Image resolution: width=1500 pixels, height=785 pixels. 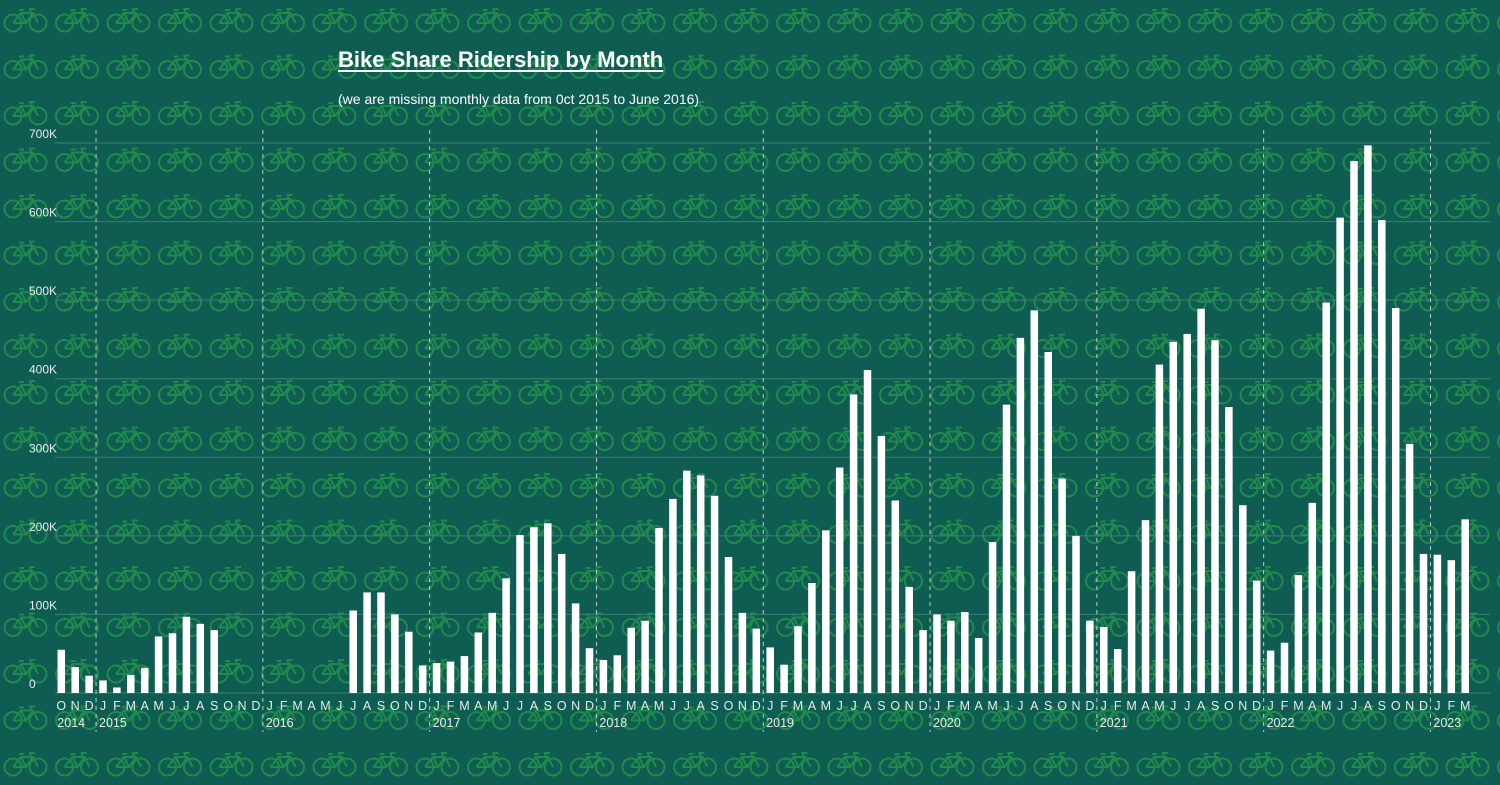 What do you see at coordinates (113, 723) in the screenshot?
I see `year-label: 2015` at bounding box center [113, 723].